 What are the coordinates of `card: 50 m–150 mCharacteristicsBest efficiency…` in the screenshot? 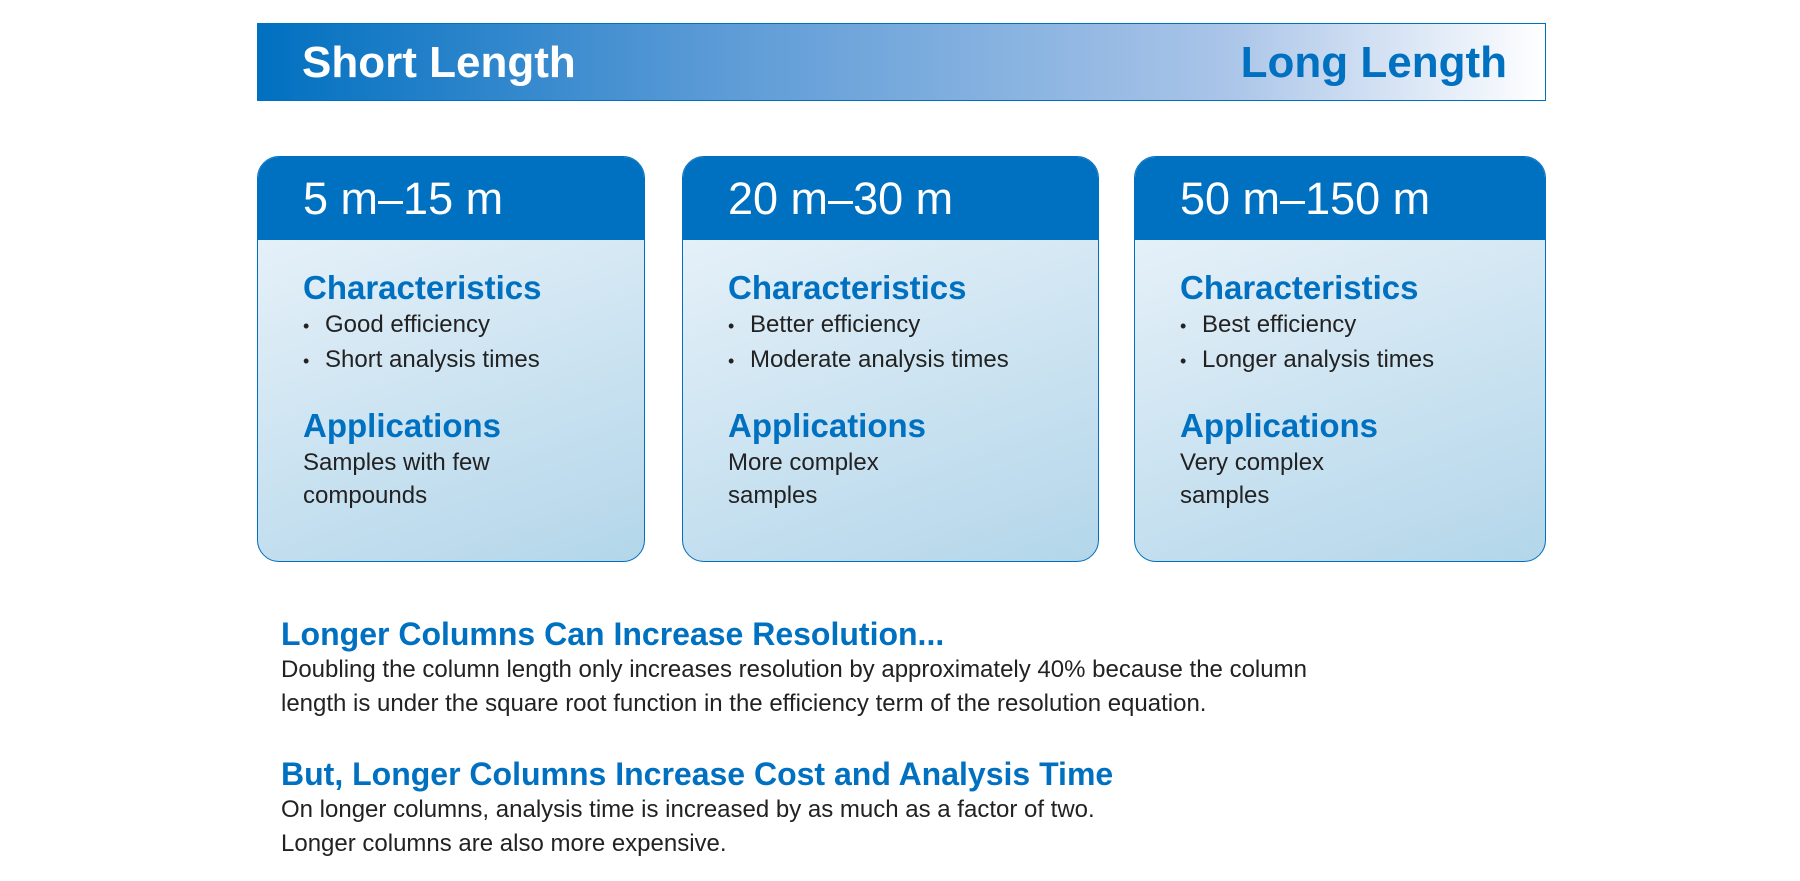 It's located at (1340, 359).